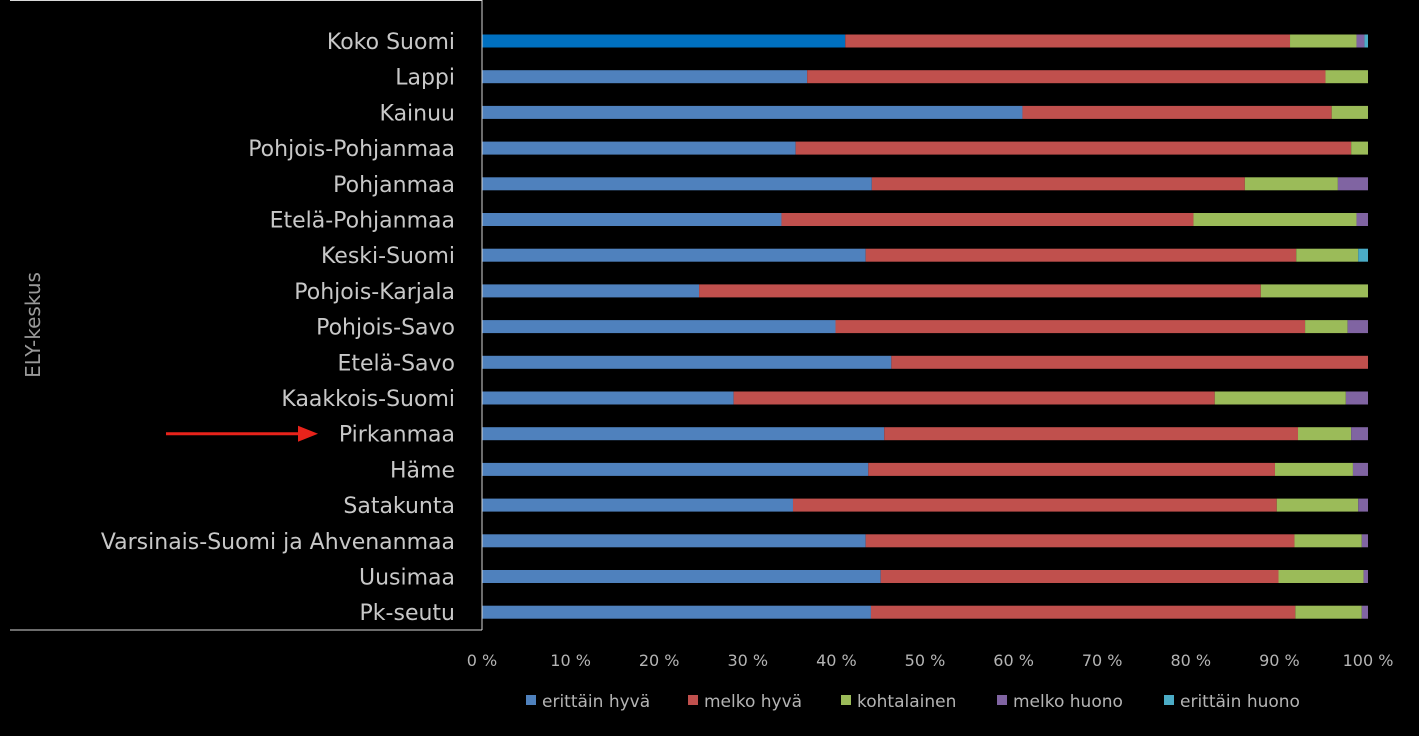 Image resolution: width=1419 pixels, height=736 pixels. I want to click on bar-segment-erittäin-hyvä-10, so click(608, 398).